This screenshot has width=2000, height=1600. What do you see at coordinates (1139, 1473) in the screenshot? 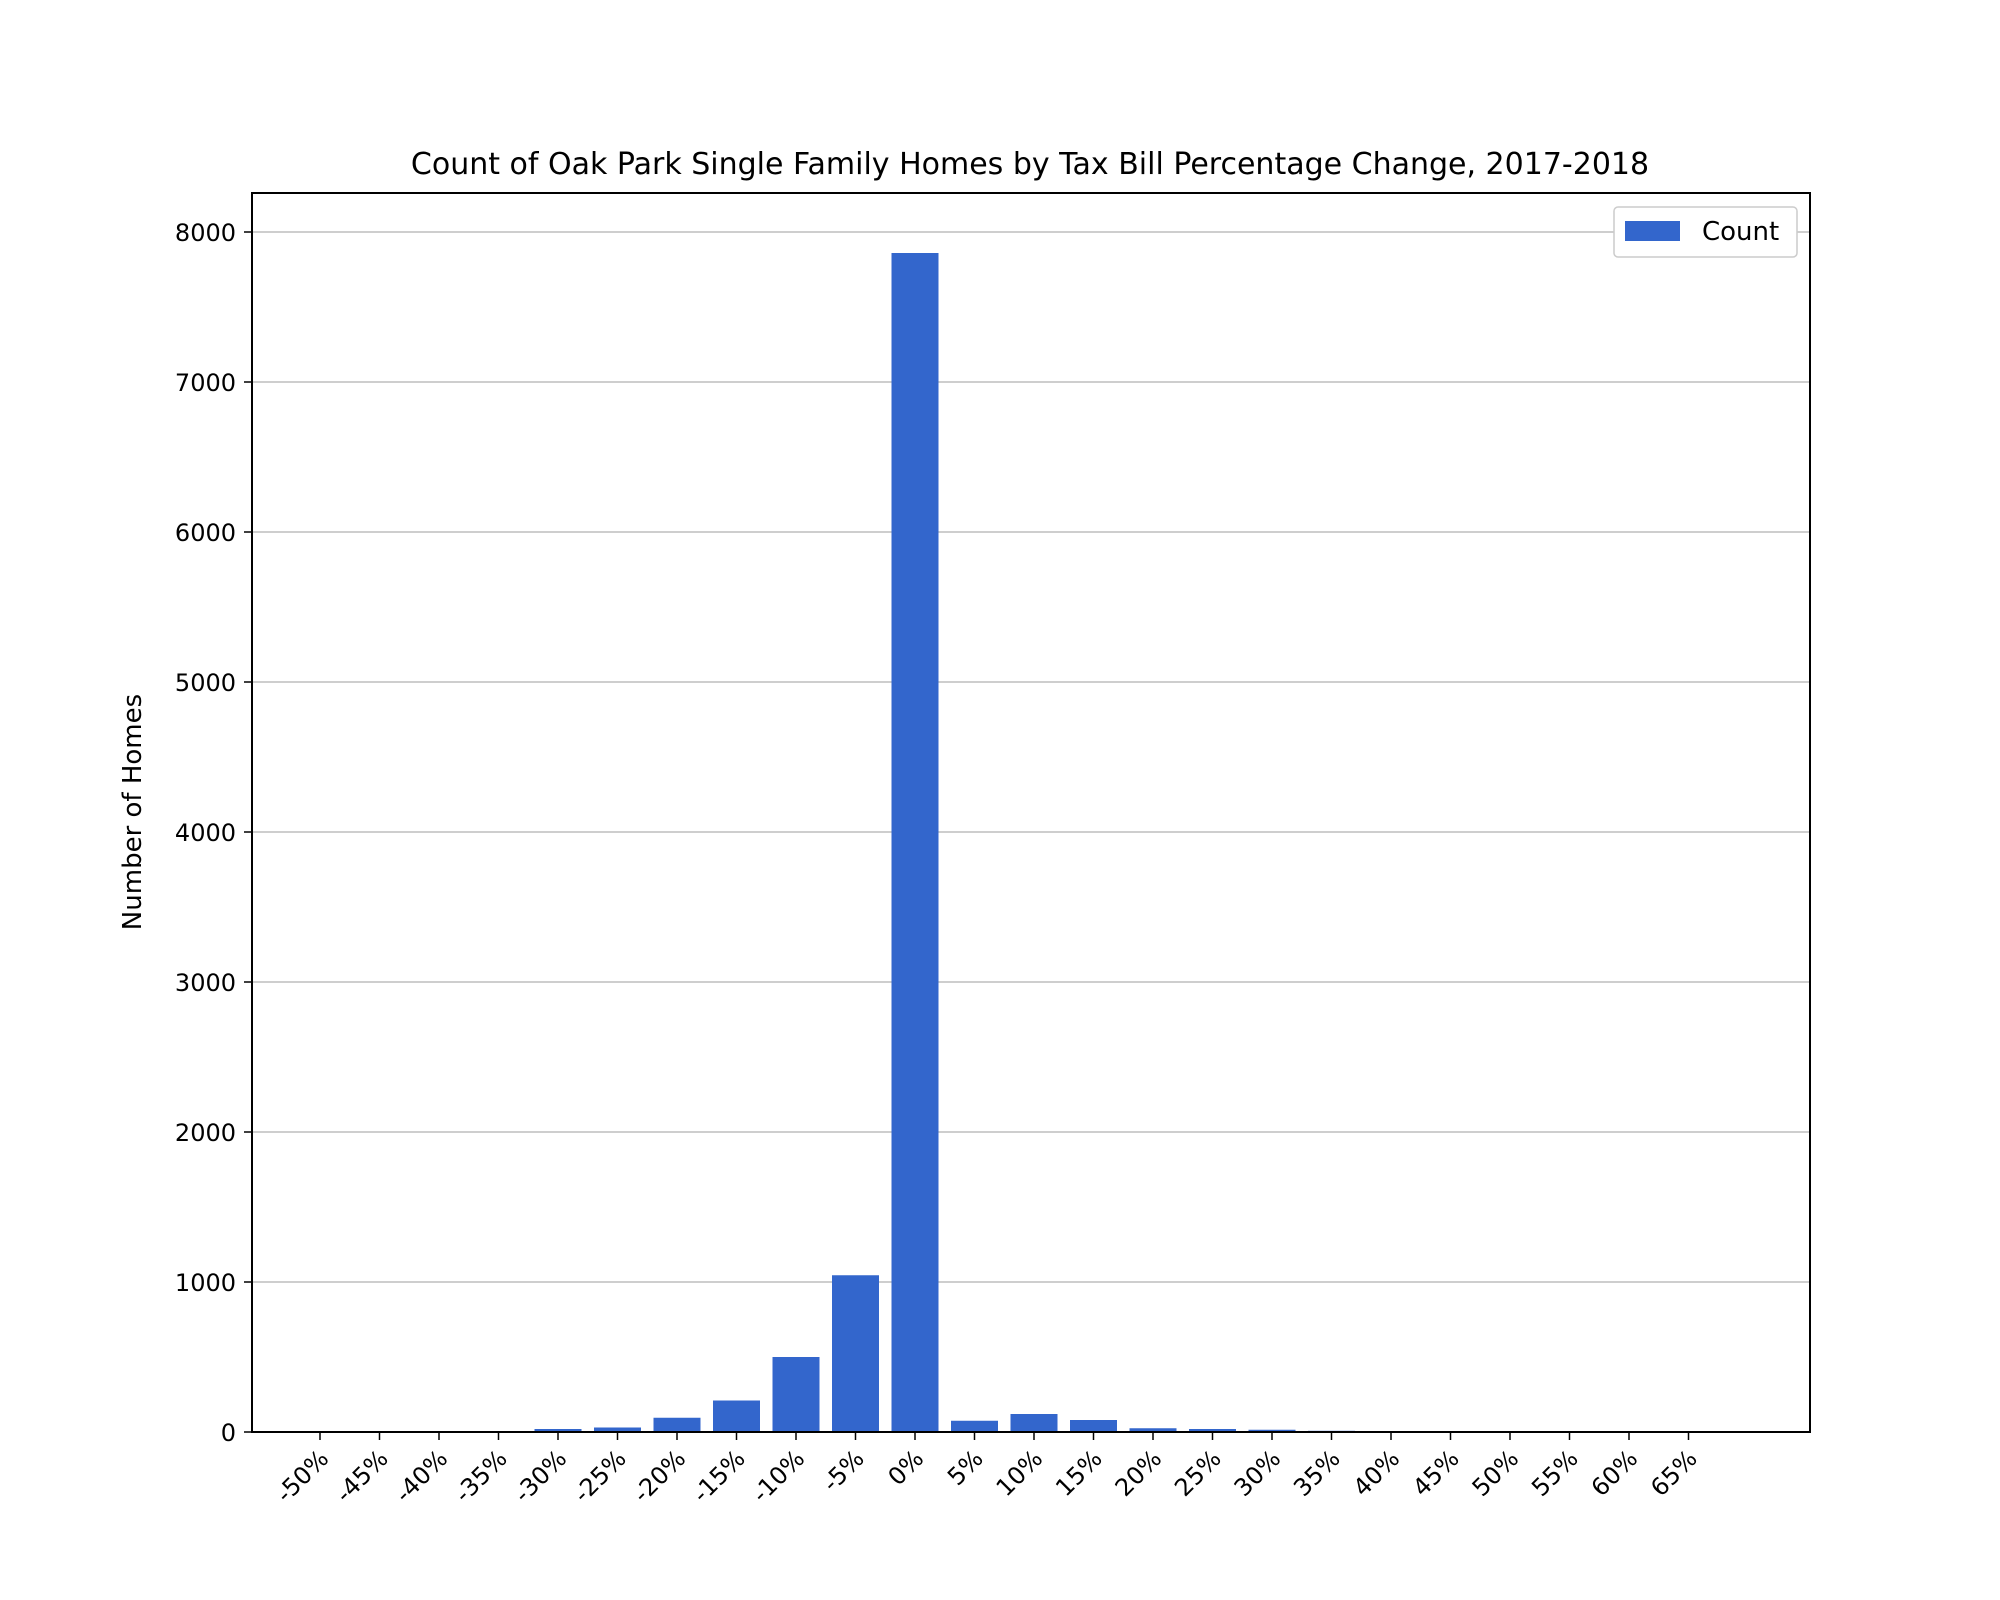
I see `x-tick-label: 20%` at bounding box center [1139, 1473].